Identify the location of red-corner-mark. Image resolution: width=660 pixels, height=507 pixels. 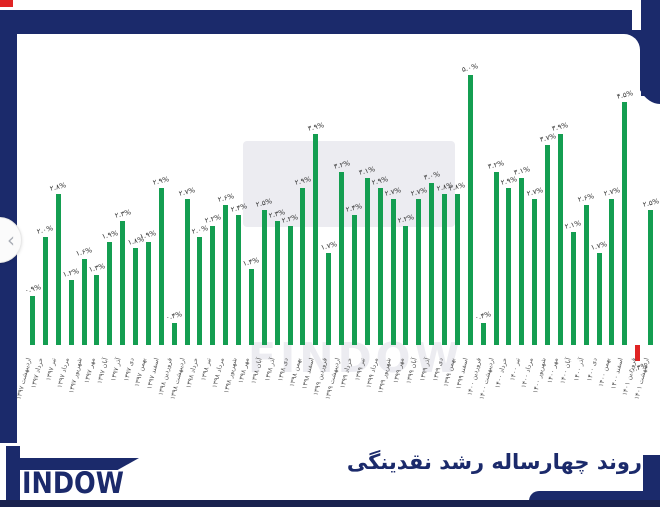
(6, 3).